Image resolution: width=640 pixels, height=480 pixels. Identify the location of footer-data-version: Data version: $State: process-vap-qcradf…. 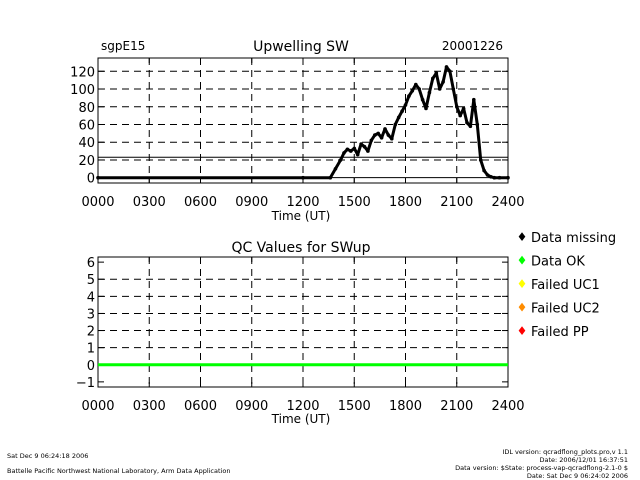
(541, 468).